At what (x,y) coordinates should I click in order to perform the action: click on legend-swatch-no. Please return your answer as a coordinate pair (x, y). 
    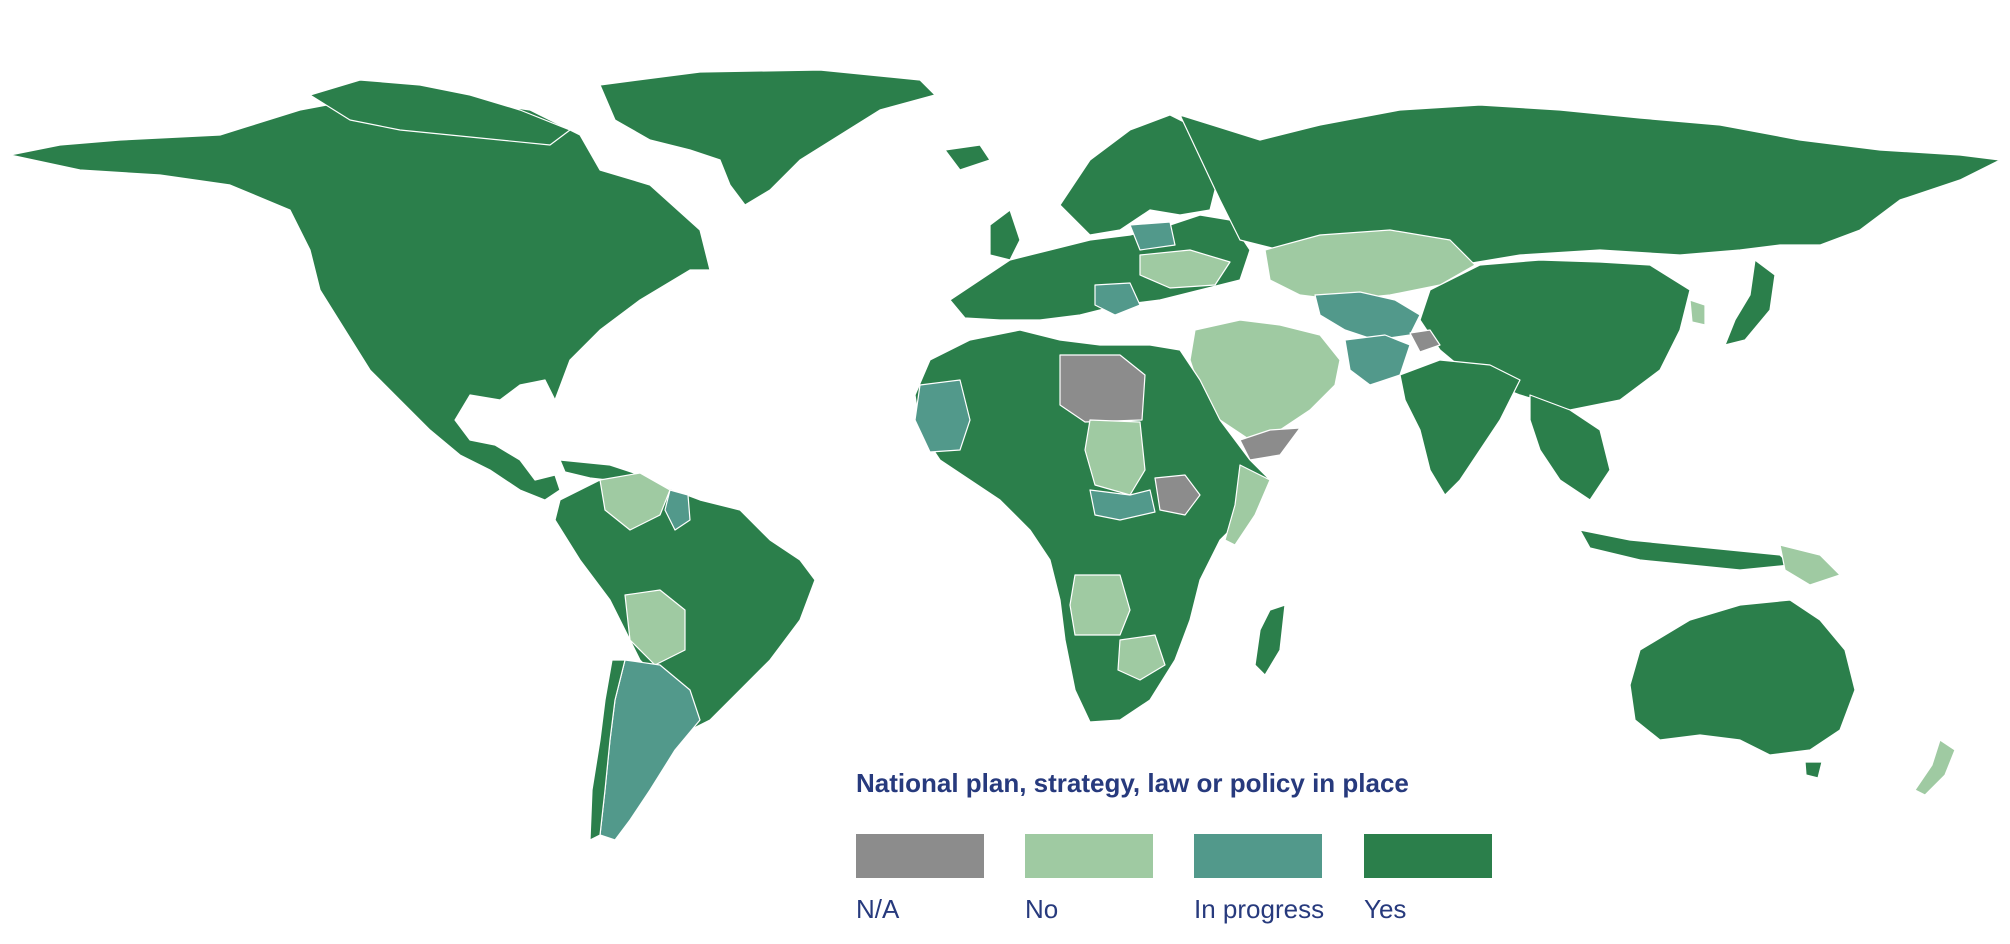
    Looking at the image, I should click on (1089, 856).